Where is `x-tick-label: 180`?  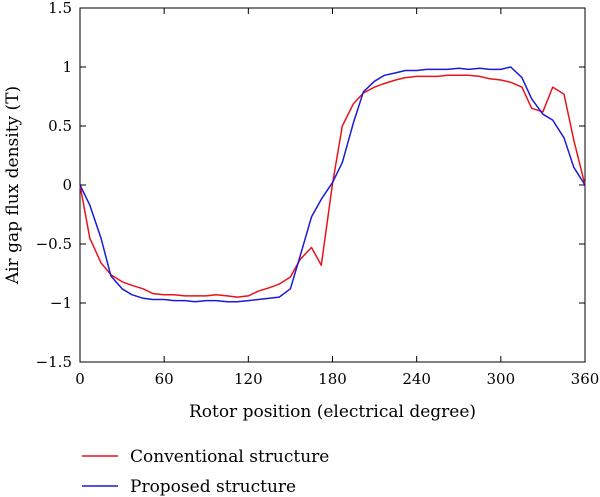
x-tick-label: 180 is located at coordinates (332, 379).